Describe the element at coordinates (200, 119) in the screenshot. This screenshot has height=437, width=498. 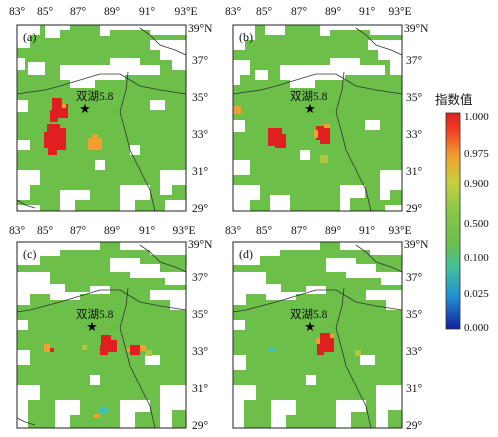
I see `y-tick-labels-top-left: 39°N 37° 35° 33° 31° 29°` at that location.